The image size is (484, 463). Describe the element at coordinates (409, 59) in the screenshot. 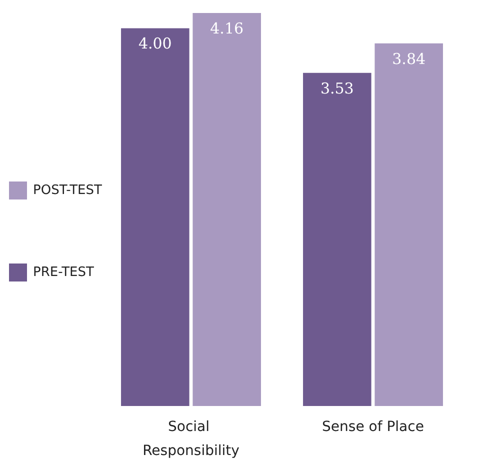

I see `data-label: 3.84` at that location.